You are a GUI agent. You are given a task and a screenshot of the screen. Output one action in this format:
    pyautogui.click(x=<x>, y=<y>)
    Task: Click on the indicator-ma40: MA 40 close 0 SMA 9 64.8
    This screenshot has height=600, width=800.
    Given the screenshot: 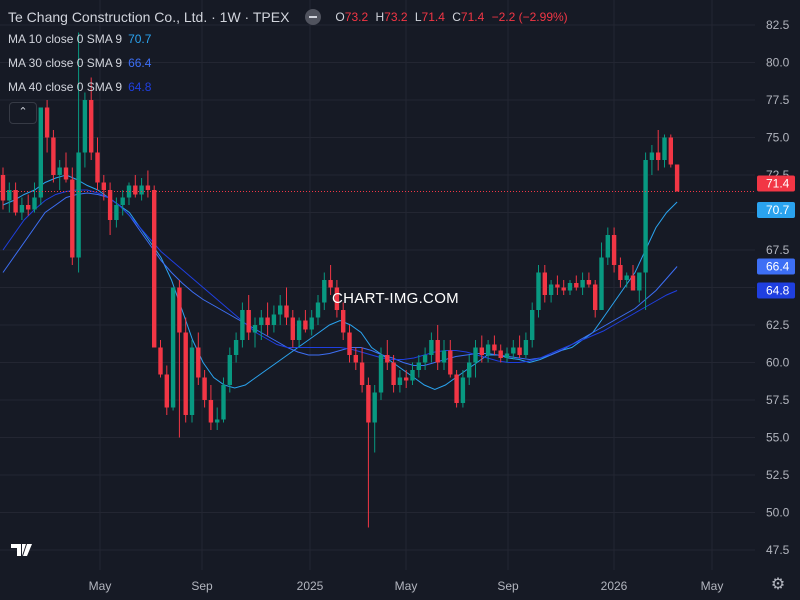 What is the action you would take?
    pyautogui.click(x=79, y=87)
    